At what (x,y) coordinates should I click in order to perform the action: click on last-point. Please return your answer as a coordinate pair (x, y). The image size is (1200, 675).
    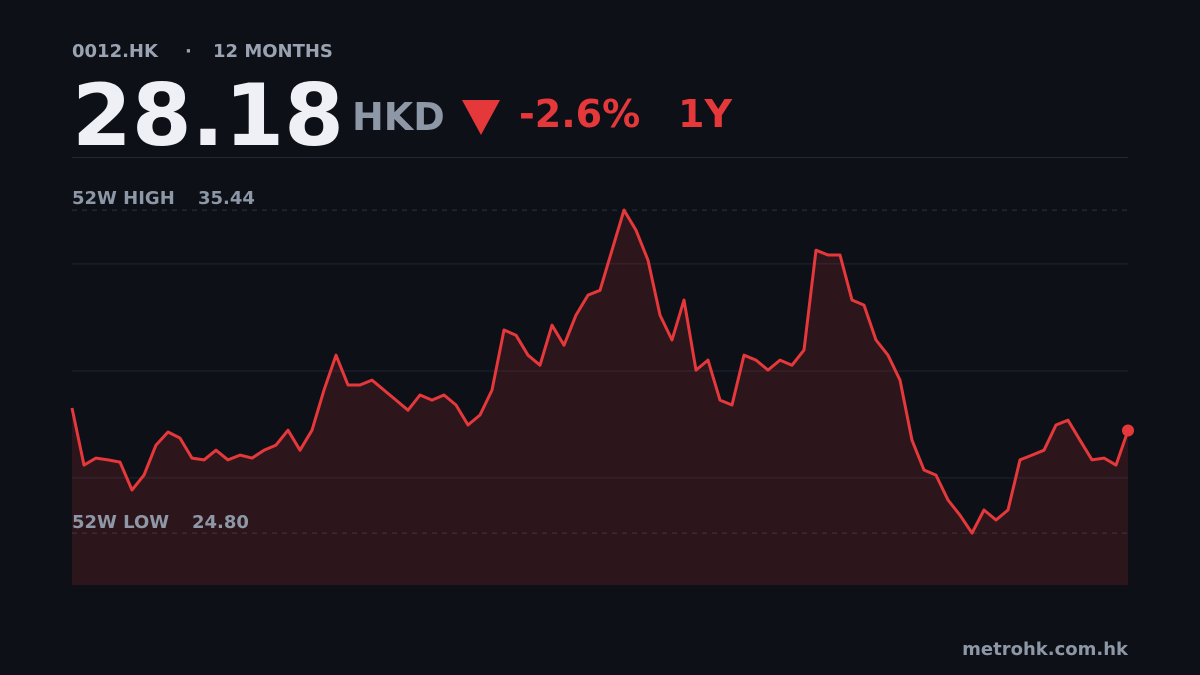
    Looking at the image, I should click on (1128, 430).